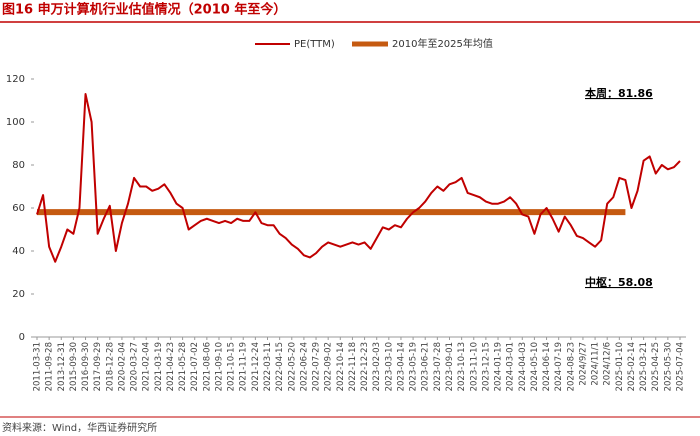  Describe the element at coordinates (18, 294) in the screenshot. I see `y-tick-label: 20` at that location.